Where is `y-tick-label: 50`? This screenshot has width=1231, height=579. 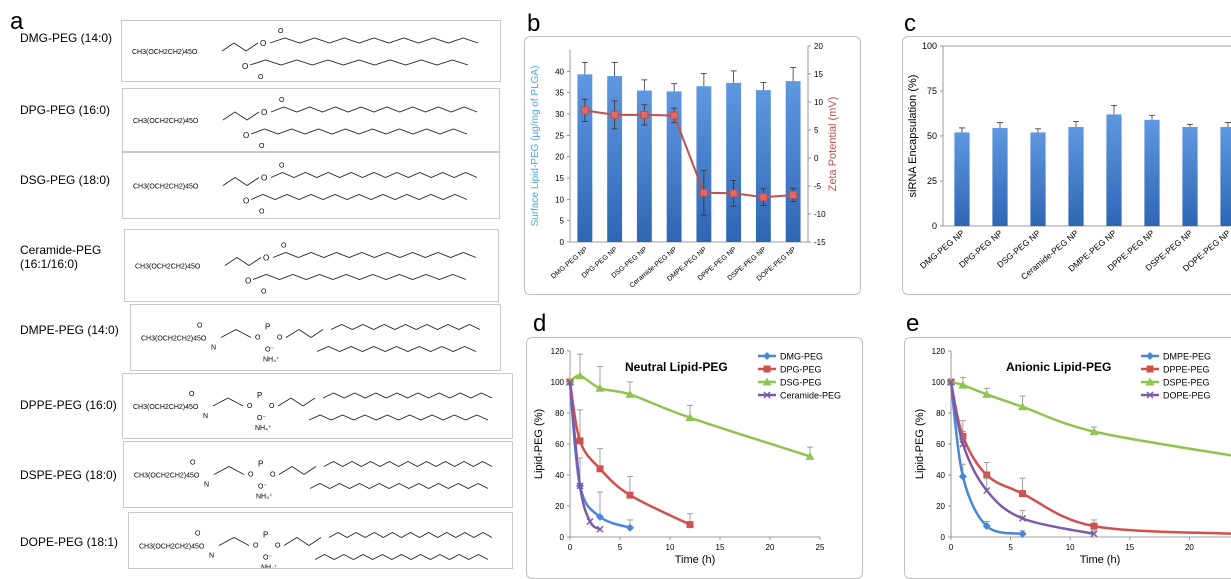
y-tick-label: 50 is located at coordinates (932, 136).